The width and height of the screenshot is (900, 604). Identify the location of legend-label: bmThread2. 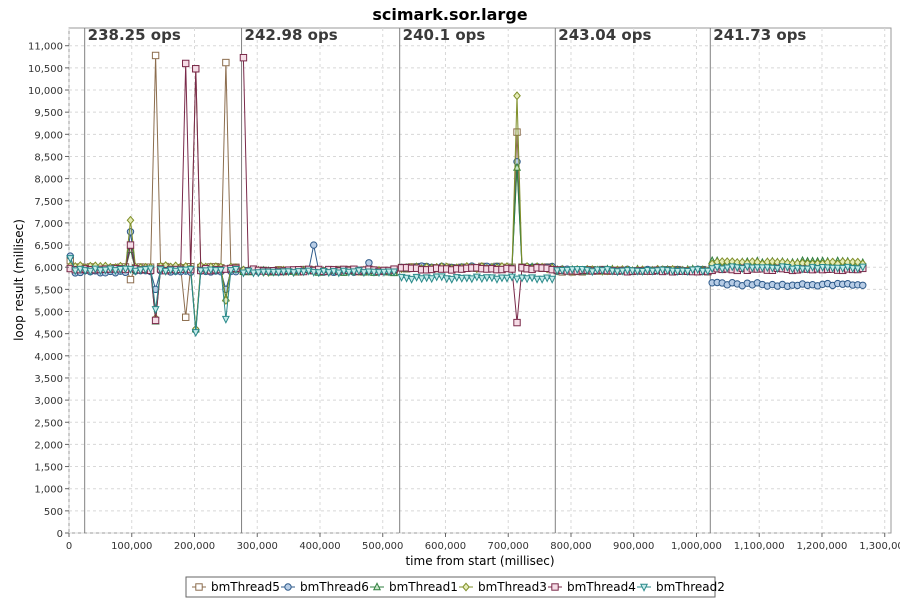
(690, 587).